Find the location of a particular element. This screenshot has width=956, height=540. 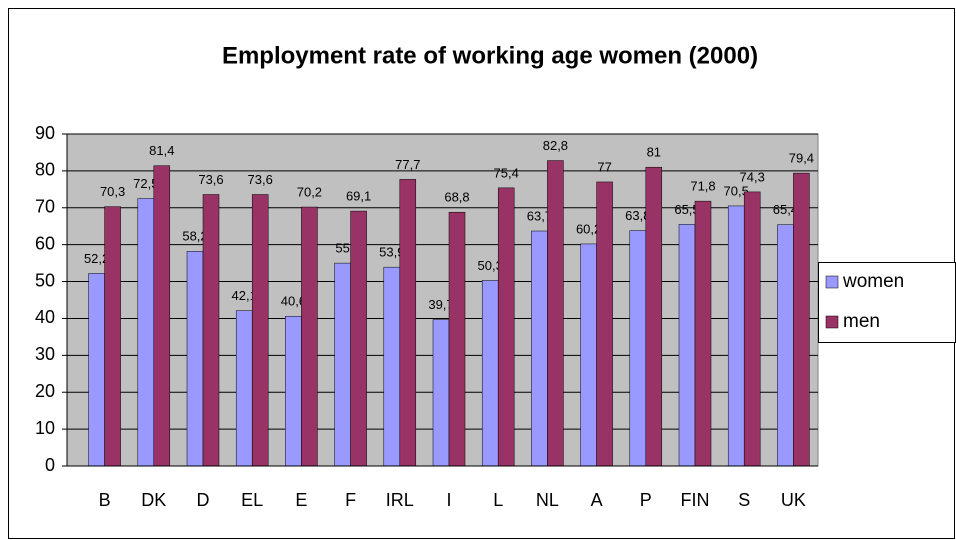

value-label: 70,3 is located at coordinates (112, 191).